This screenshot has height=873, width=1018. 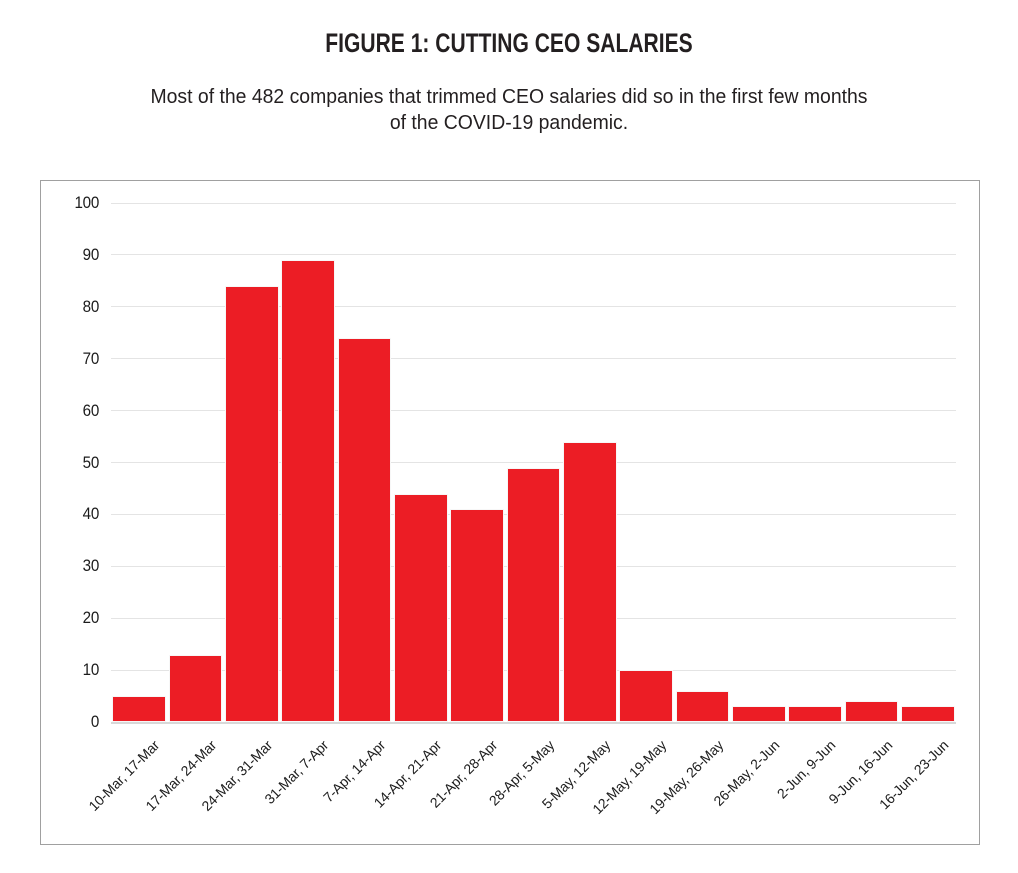 What do you see at coordinates (91, 410) in the screenshot?
I see `y-tick-label: 60` at bounding box center [91, 410].